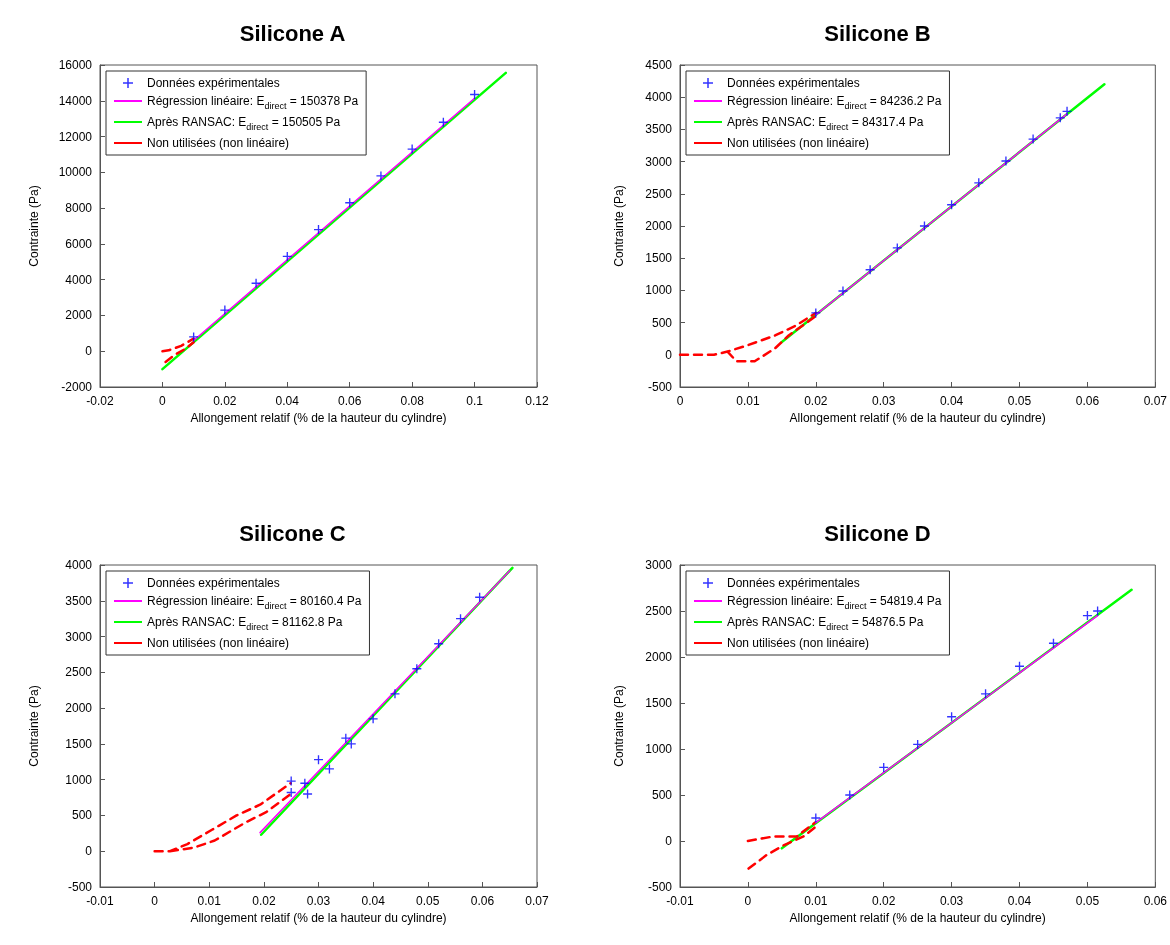  What do you see at coordinates (659, 65) in the screenshot?
I see `y-tick-label: 4500` at bounding box center [659, 65].